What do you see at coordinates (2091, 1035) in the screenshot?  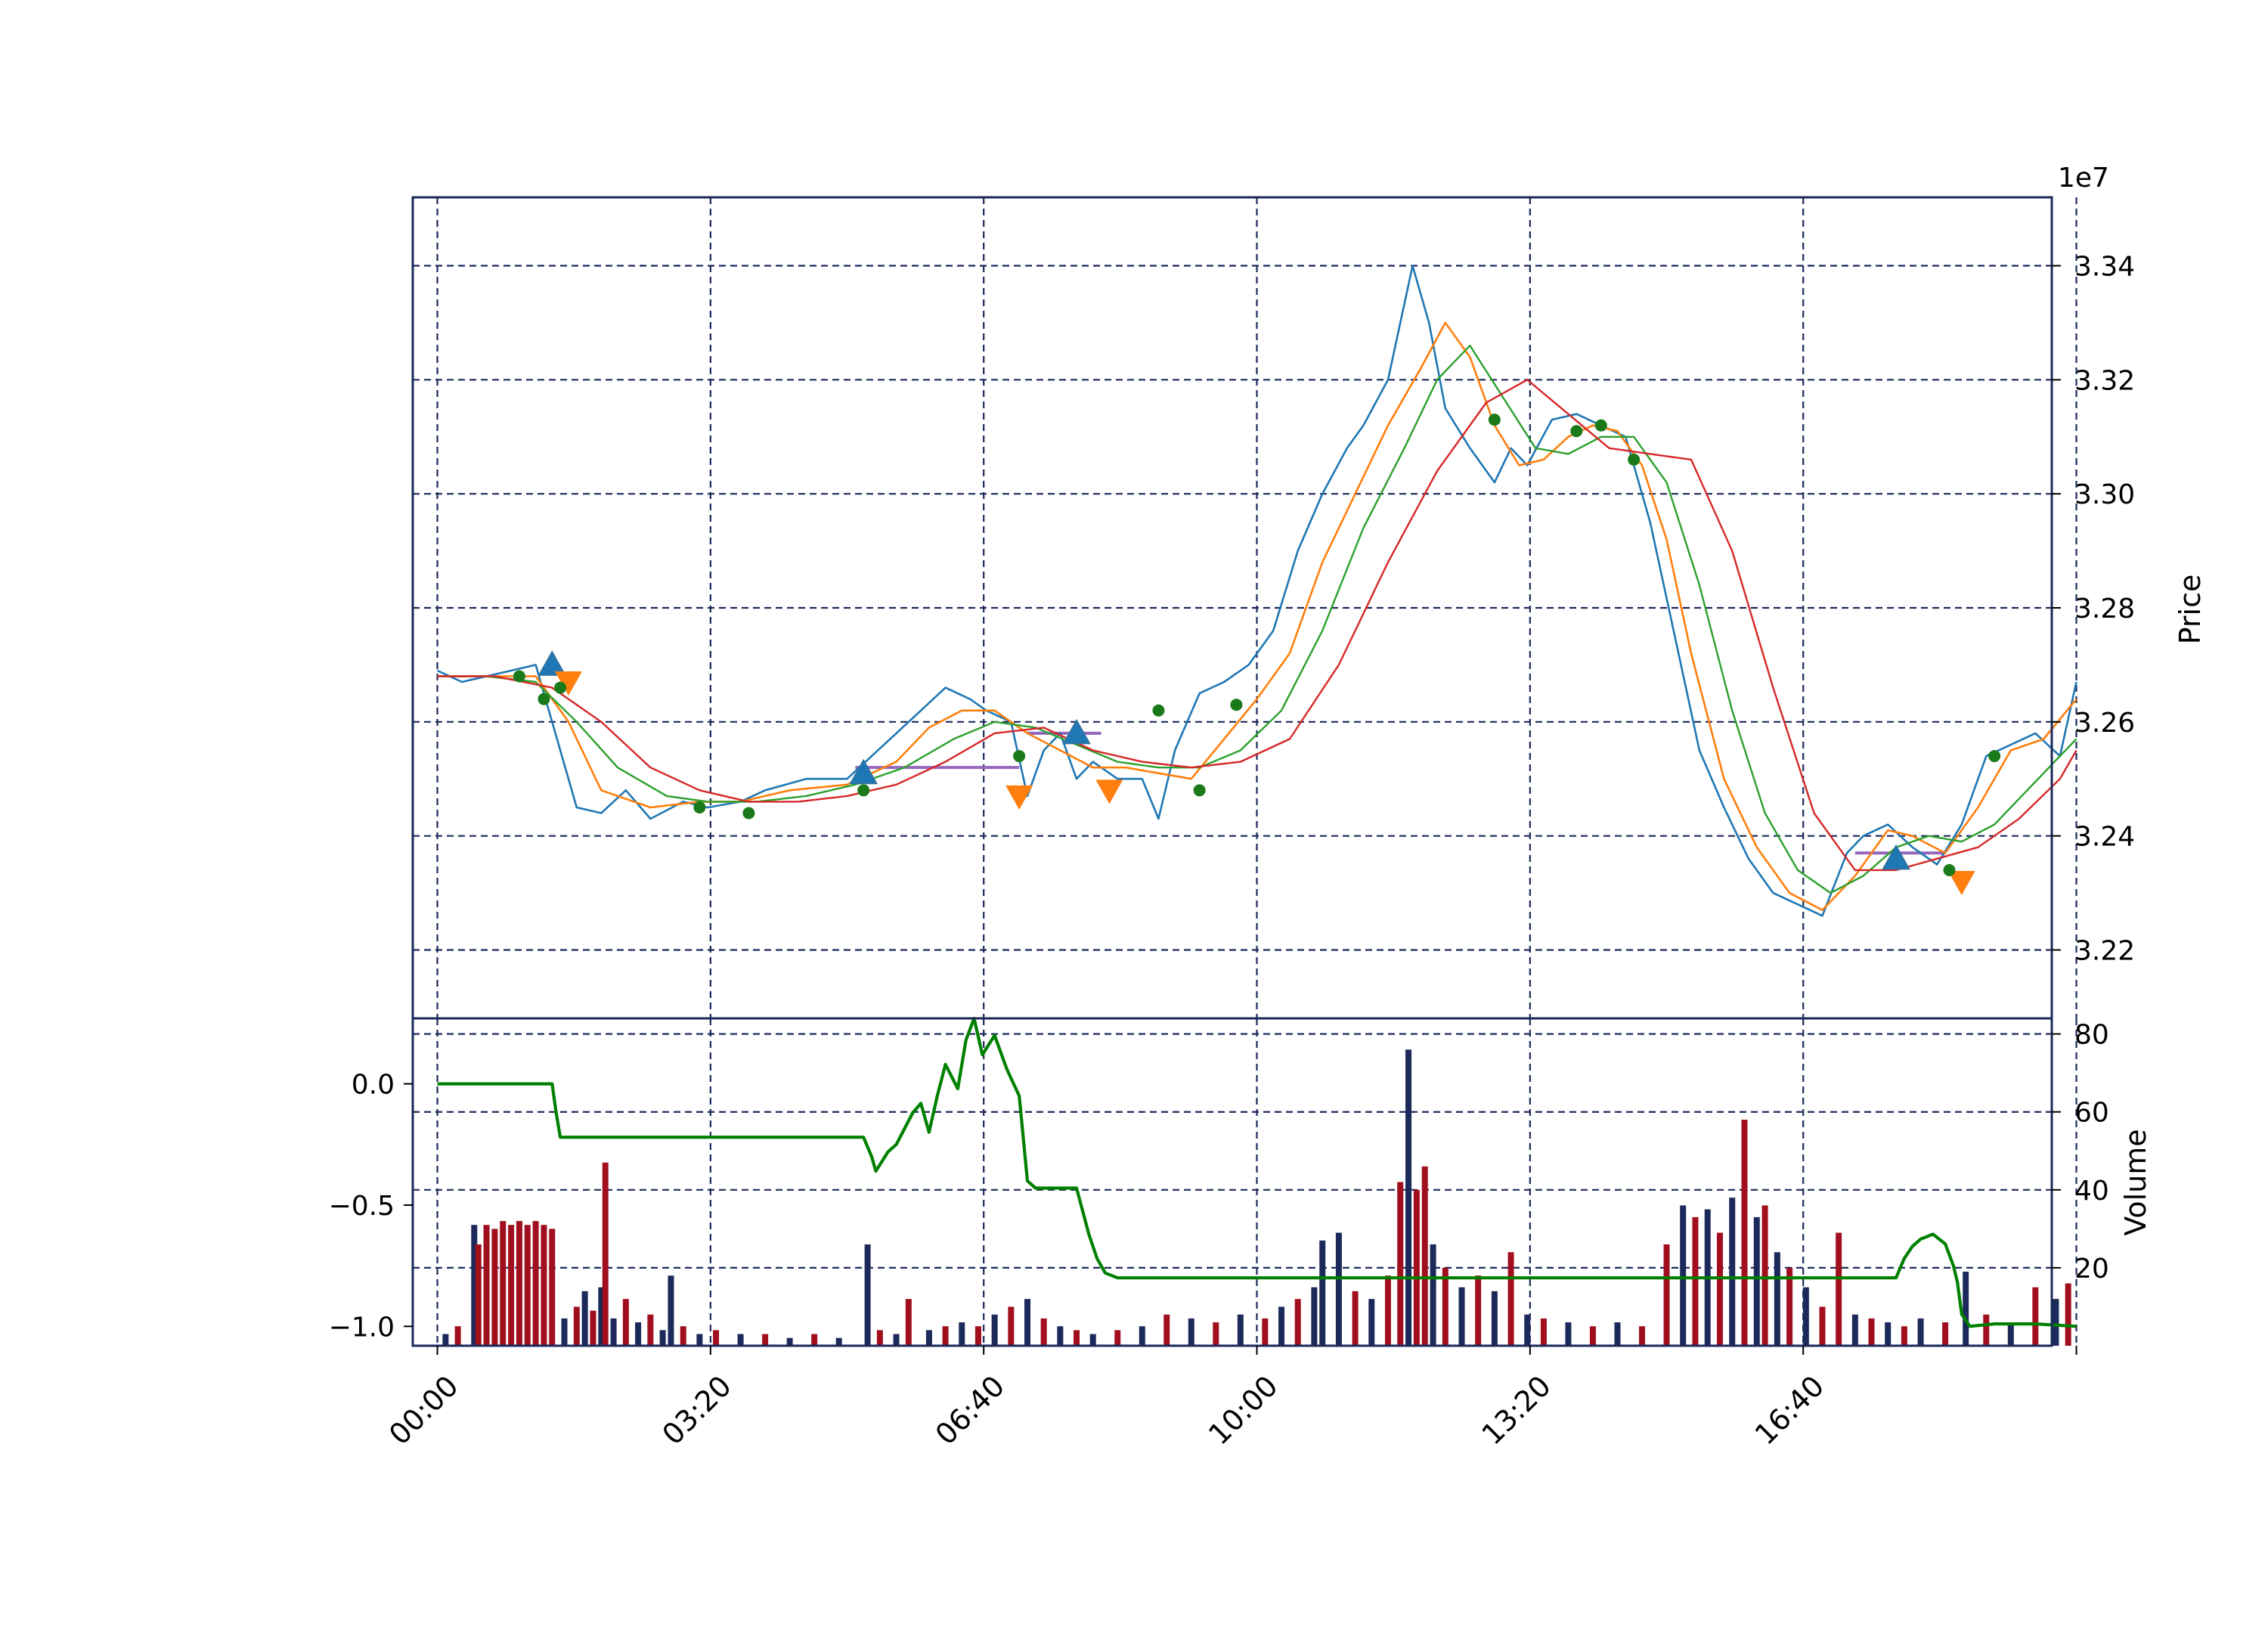 I see `volume-ytick-label: 80` at bounding box center [2091, 1035].